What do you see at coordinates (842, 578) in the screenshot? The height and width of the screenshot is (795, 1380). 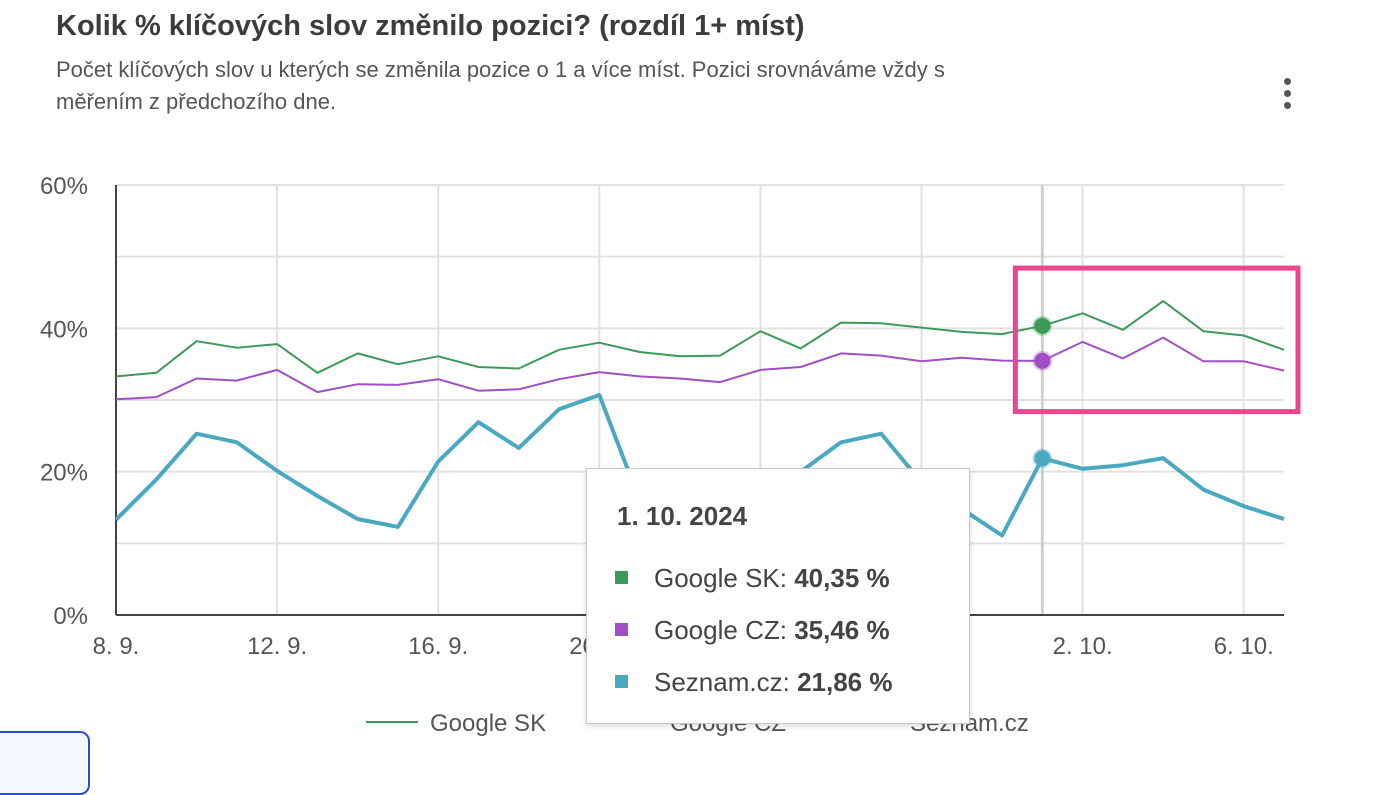 I see `tooltip-value: 40,35 %` at bounding box center [842, 578].